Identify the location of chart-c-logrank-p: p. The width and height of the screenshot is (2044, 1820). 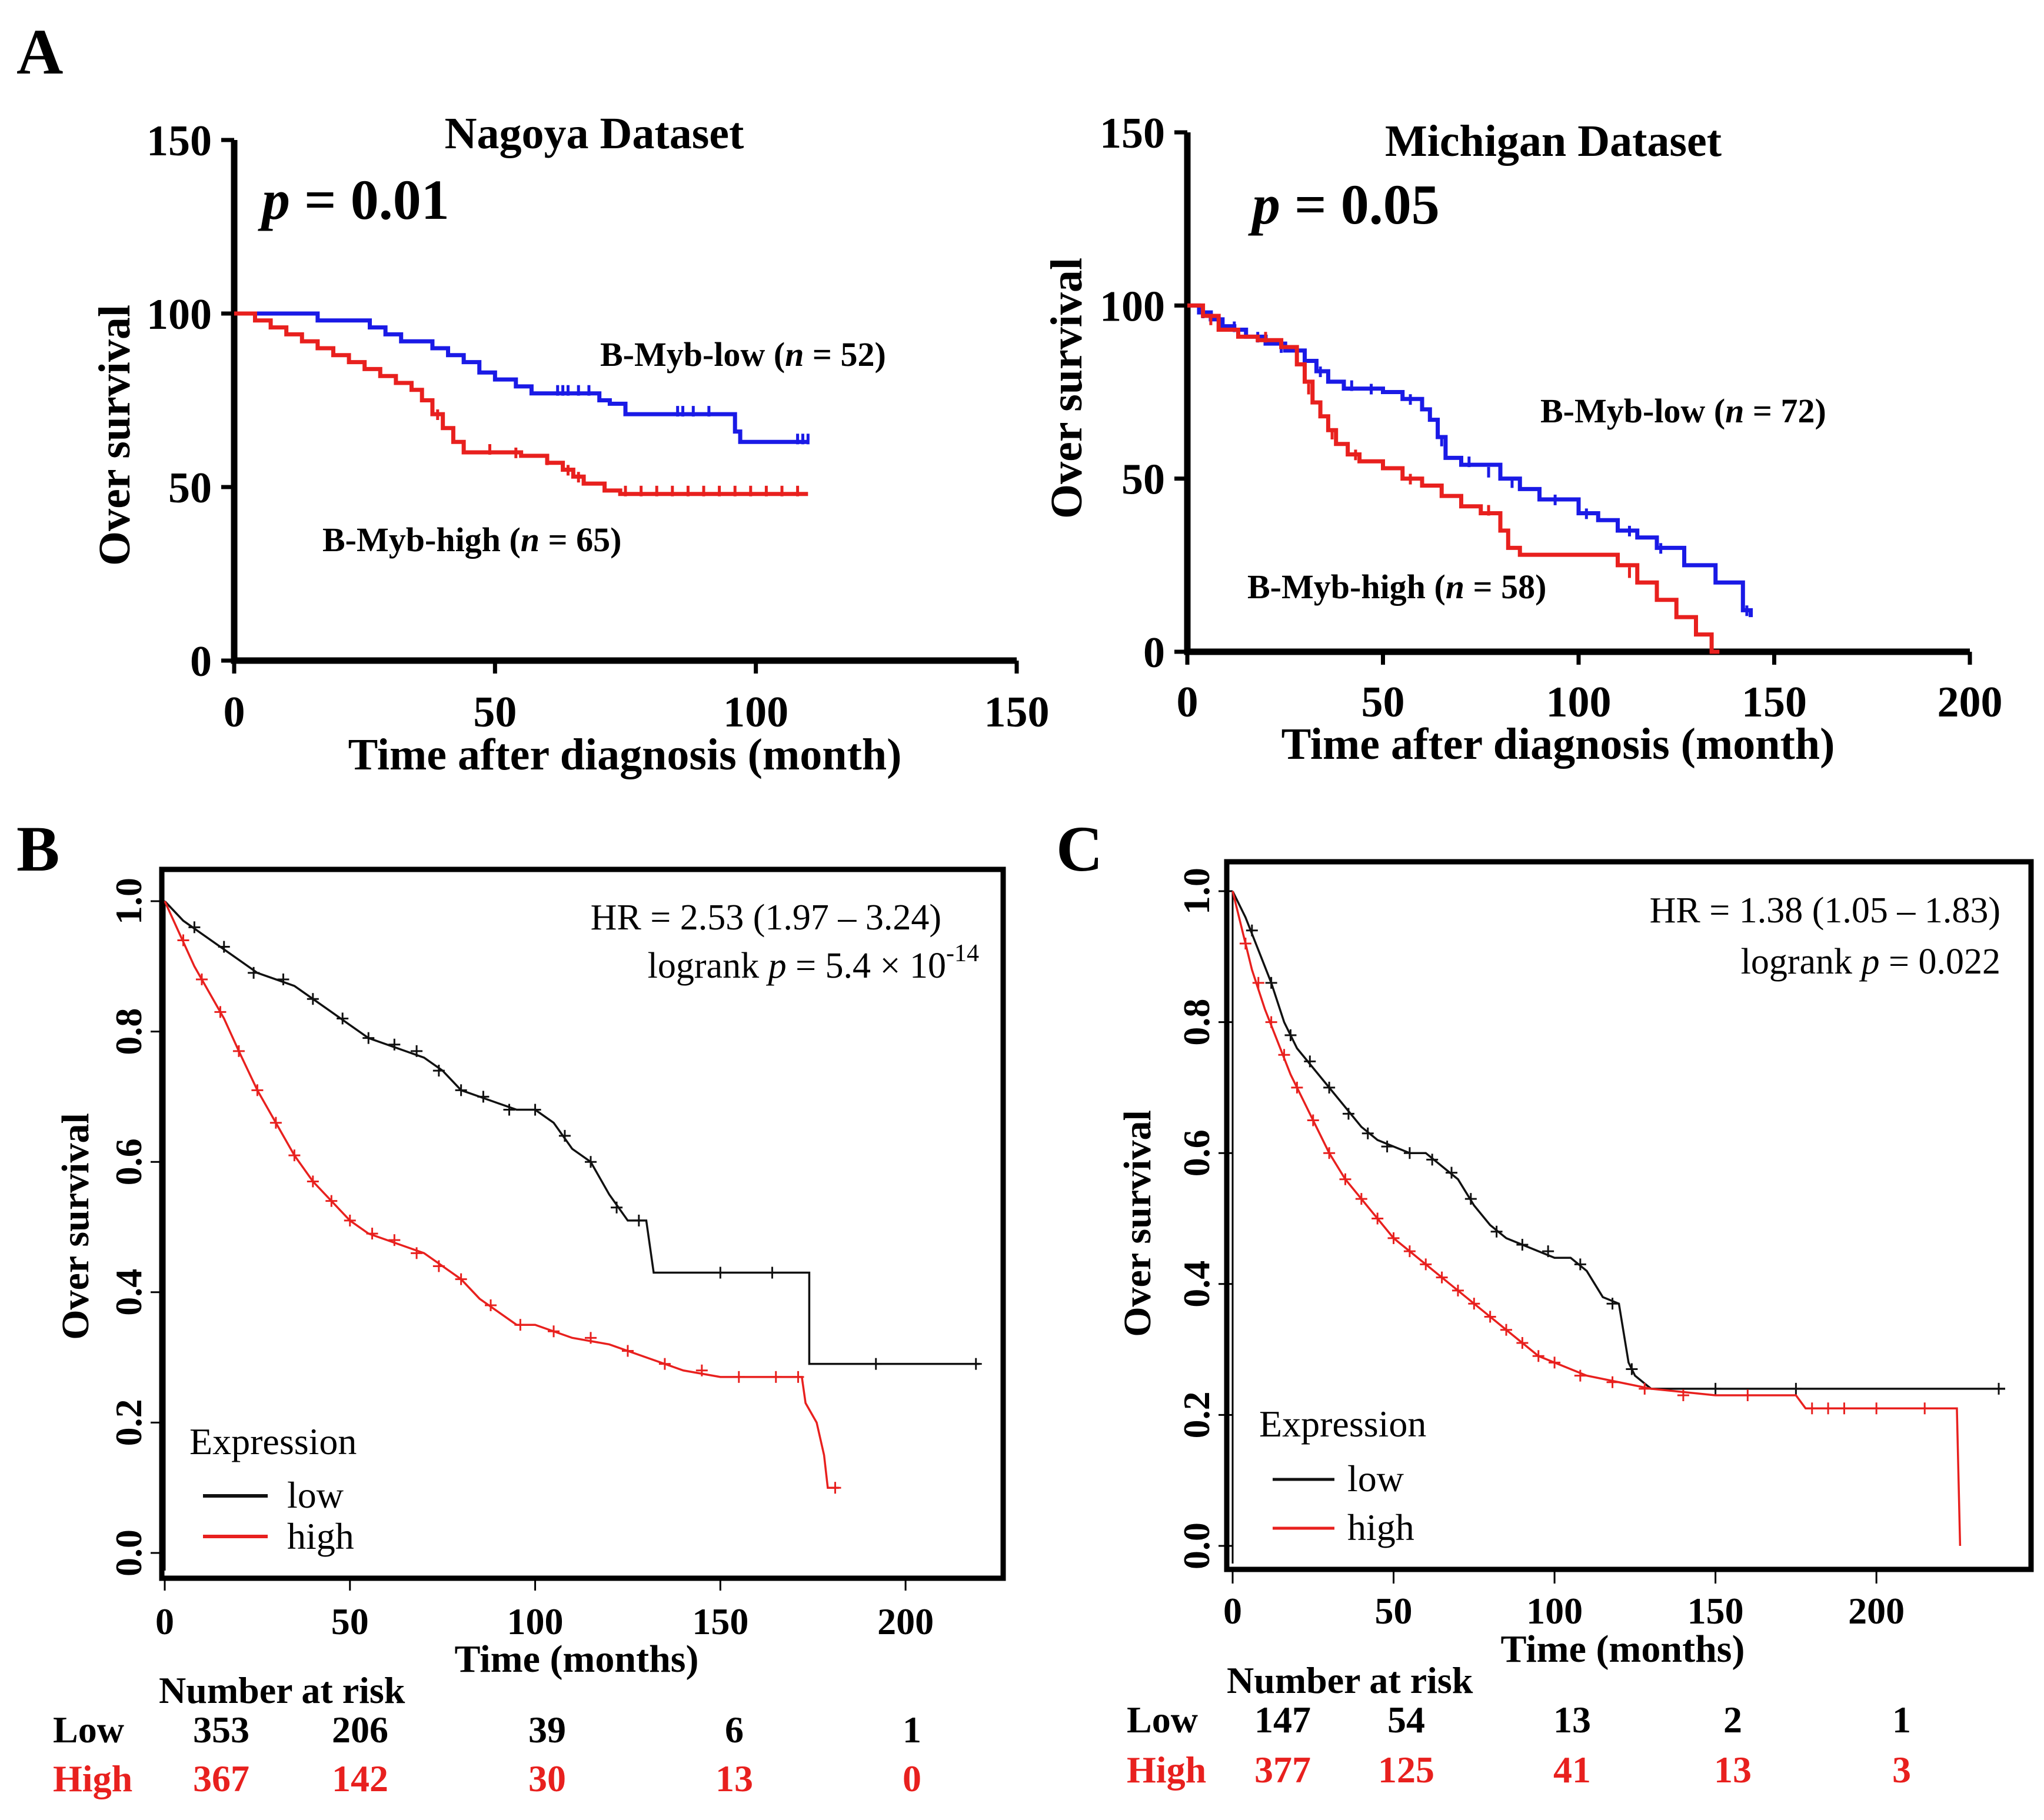
(1870, 962).